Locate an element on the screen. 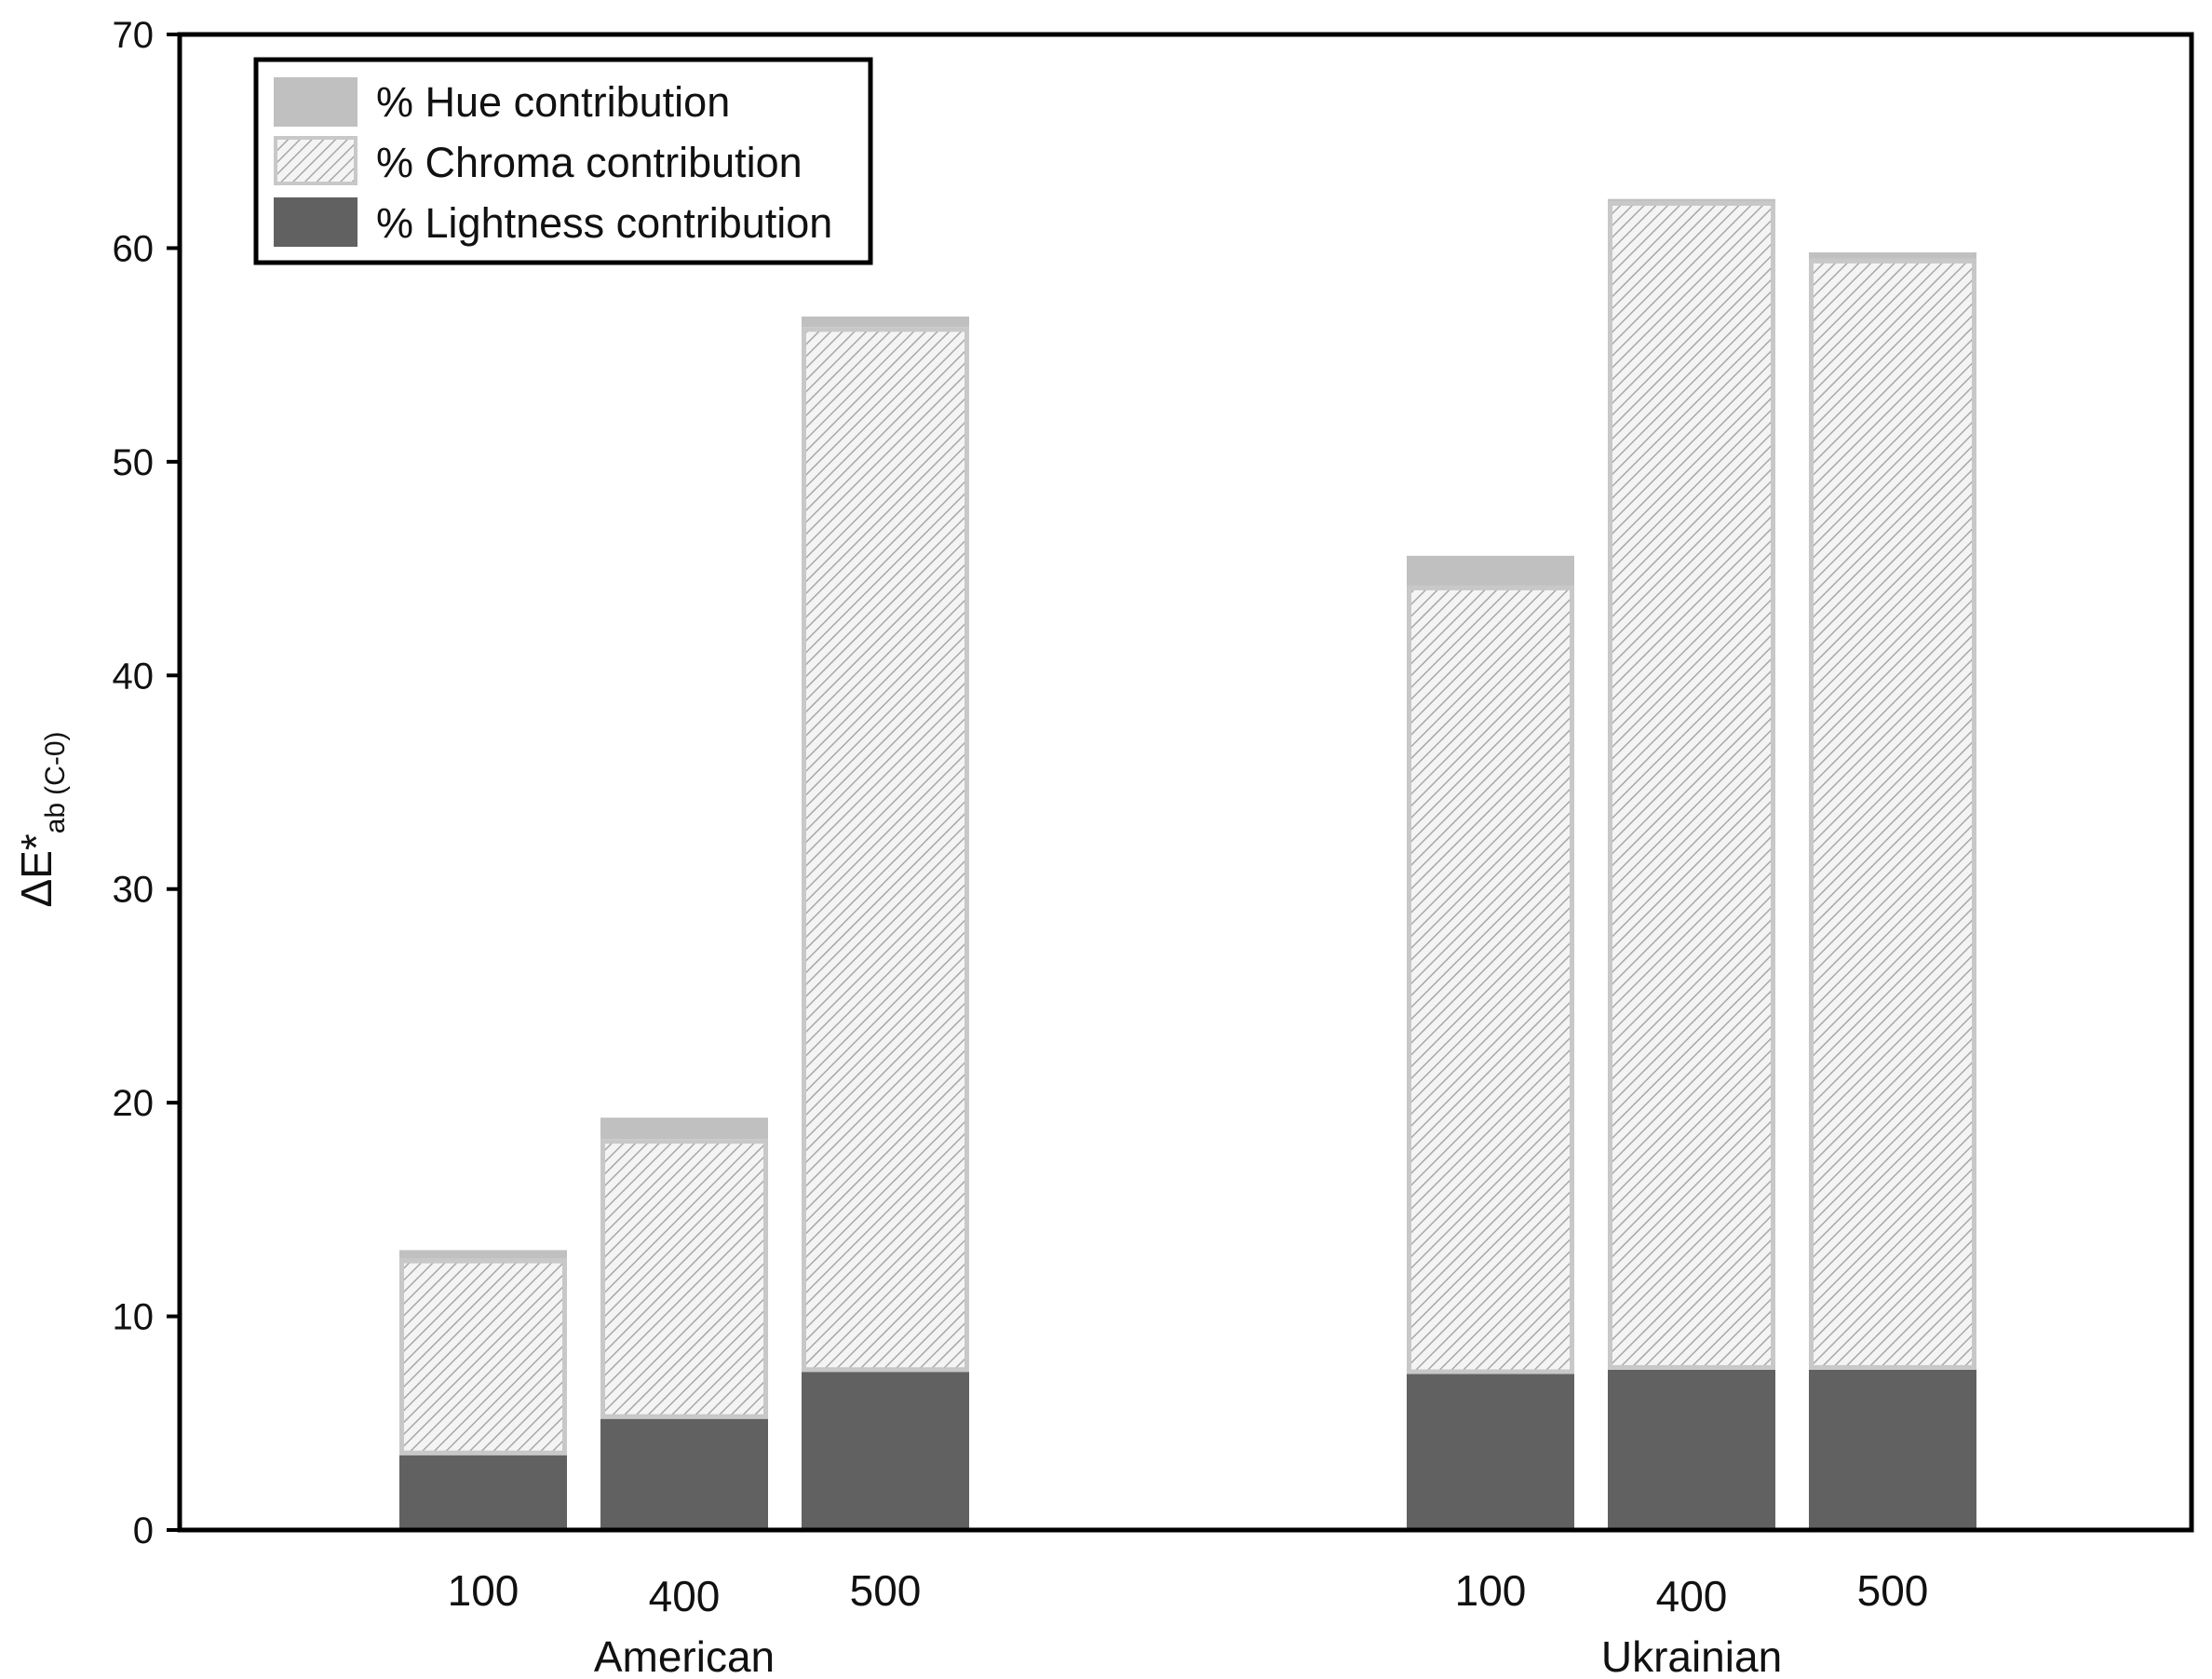 This screenshot has width=2212, height=1679. legend-box is located at coordinates (563, 161).